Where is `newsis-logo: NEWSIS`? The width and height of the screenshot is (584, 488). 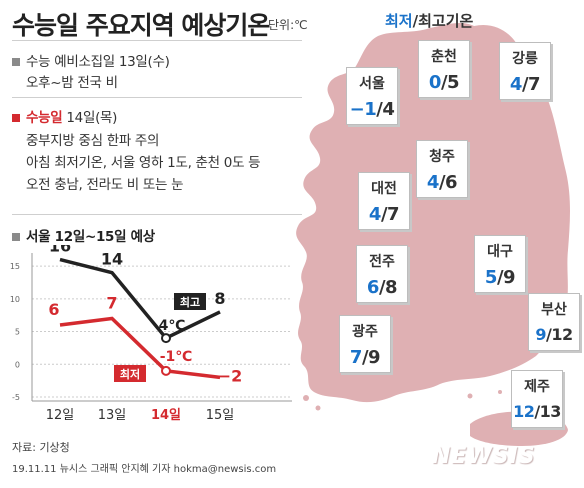 newsis-logo: NEWSIS is located at coordinates (484, 456).